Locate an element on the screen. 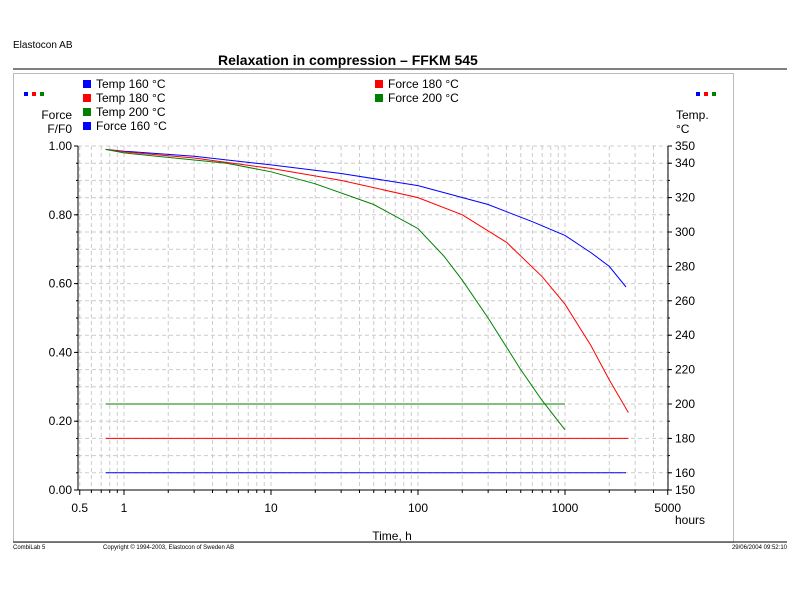  left-axis-title: Force is located at coordinates (56, 115).